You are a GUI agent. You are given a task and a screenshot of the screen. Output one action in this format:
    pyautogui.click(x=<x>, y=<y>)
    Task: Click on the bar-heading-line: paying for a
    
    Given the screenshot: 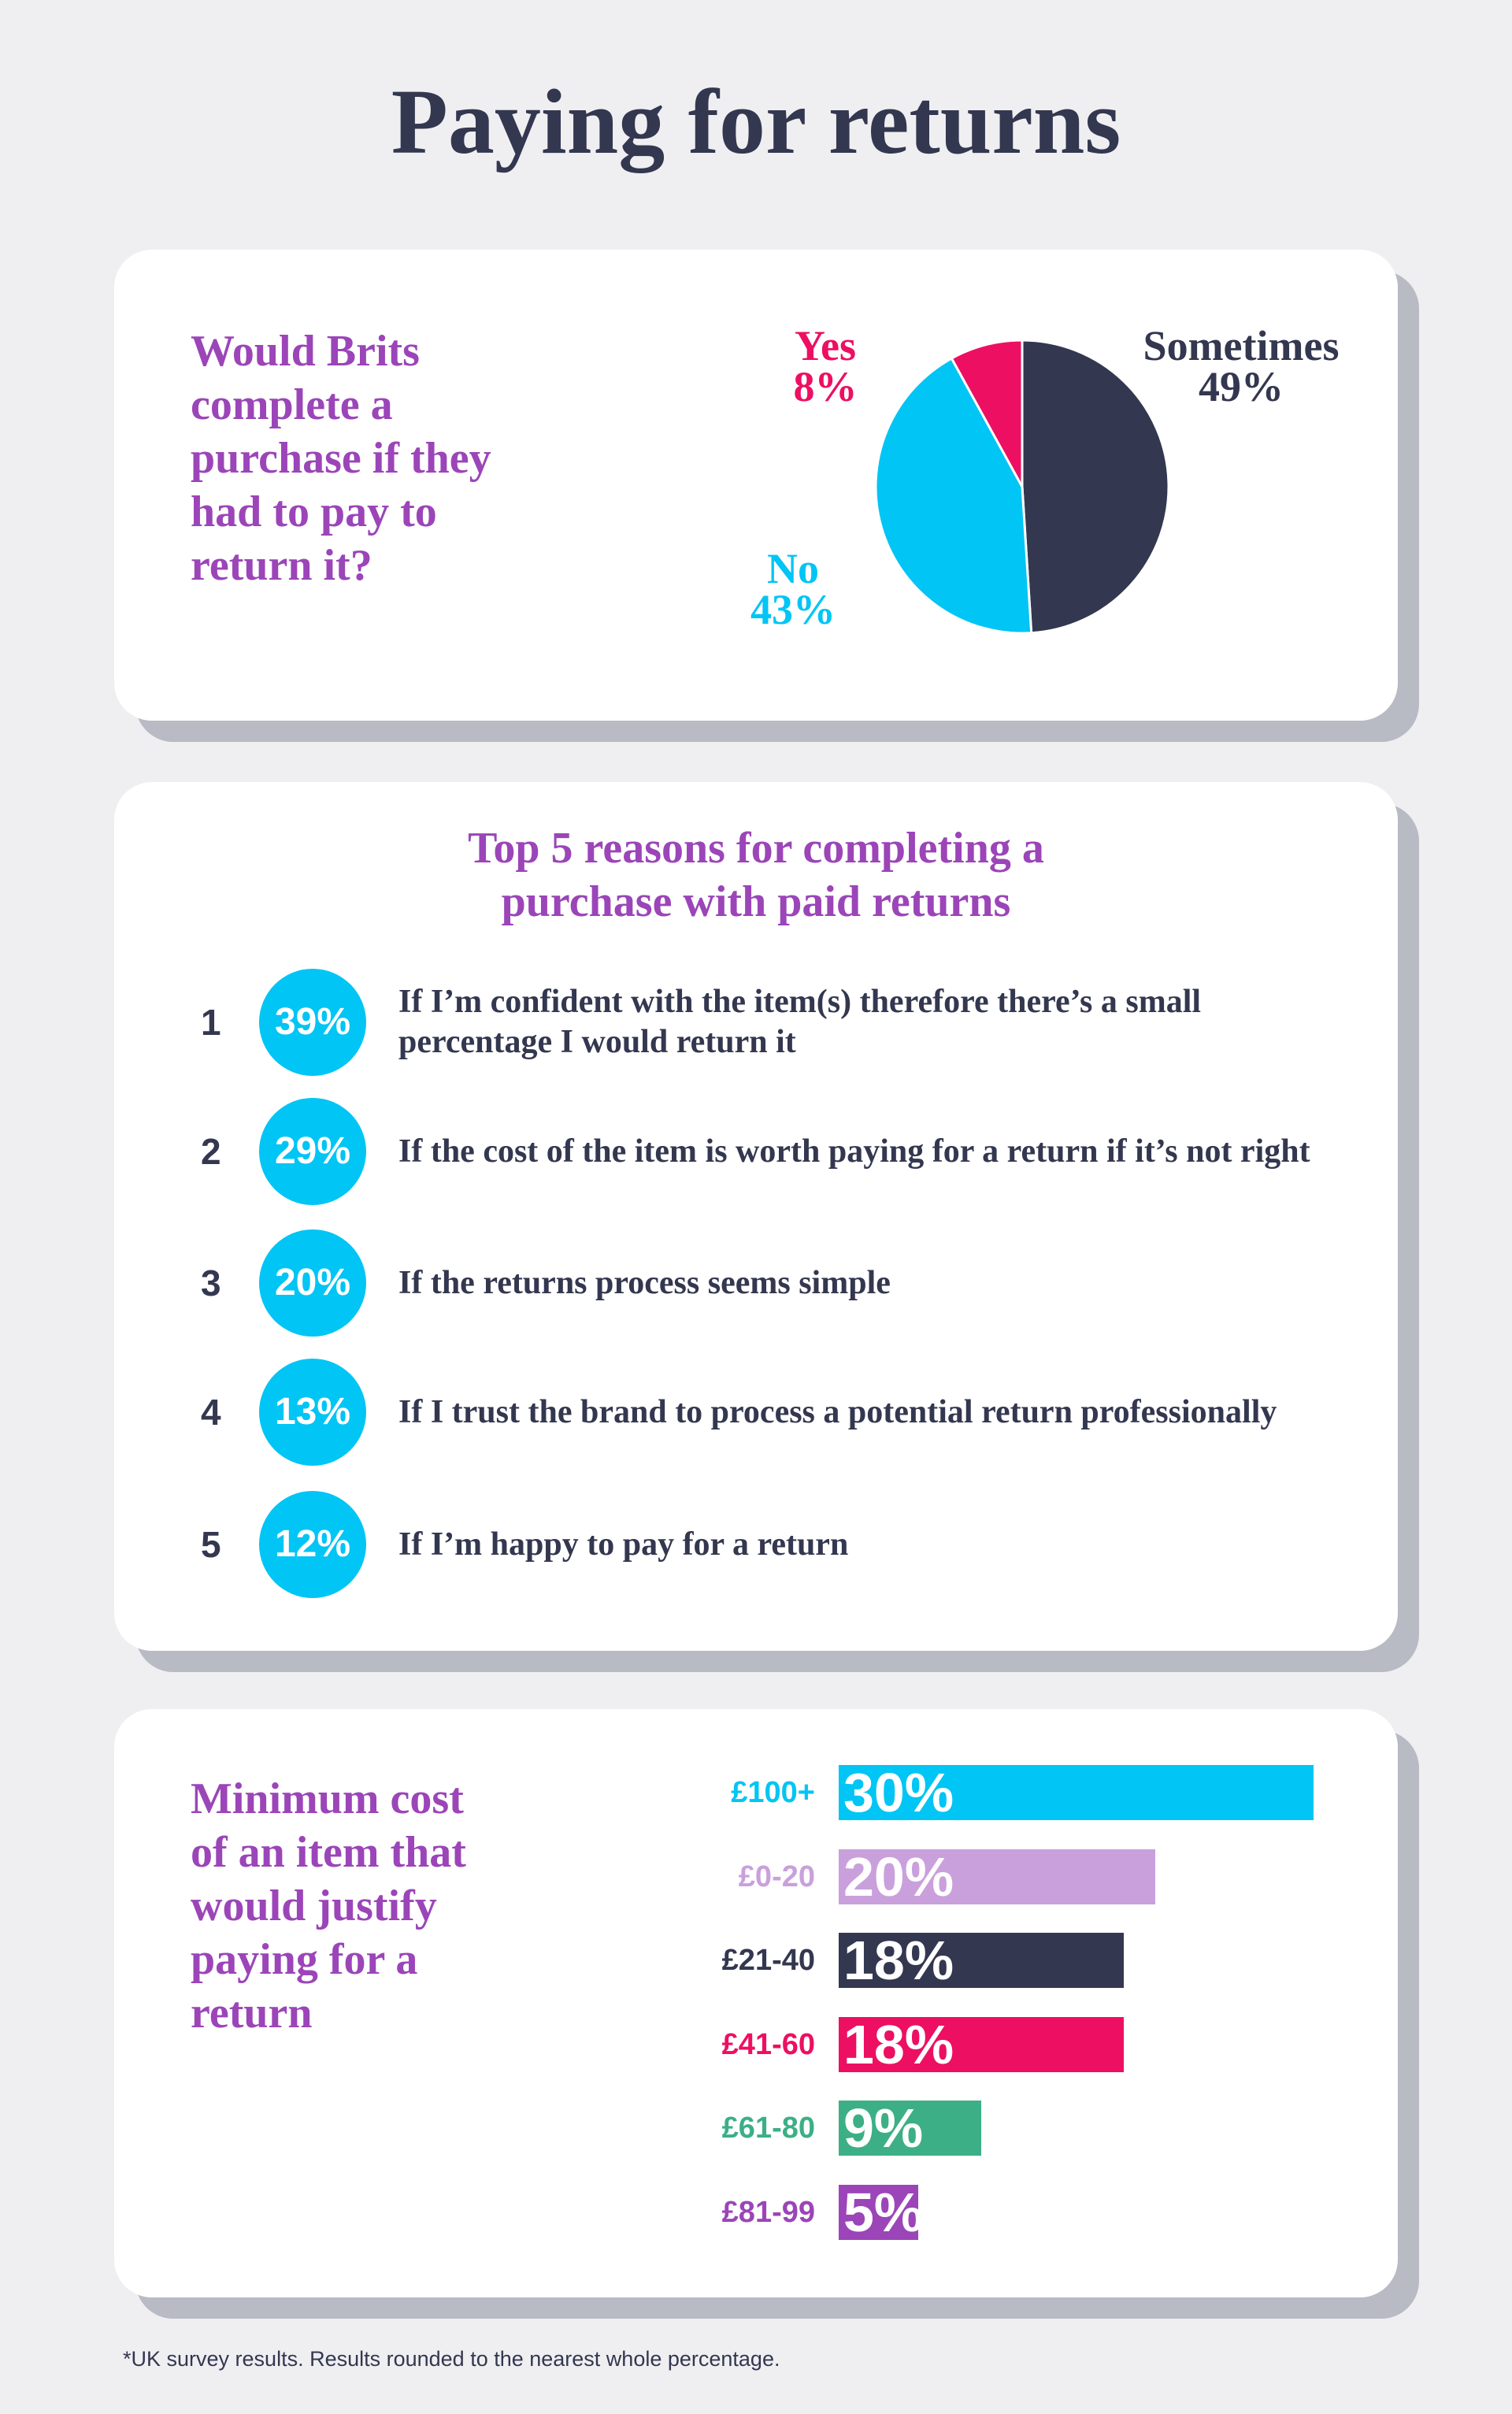 What is the action you would take?
    pyautogui.click(x=304, y=1959)
    